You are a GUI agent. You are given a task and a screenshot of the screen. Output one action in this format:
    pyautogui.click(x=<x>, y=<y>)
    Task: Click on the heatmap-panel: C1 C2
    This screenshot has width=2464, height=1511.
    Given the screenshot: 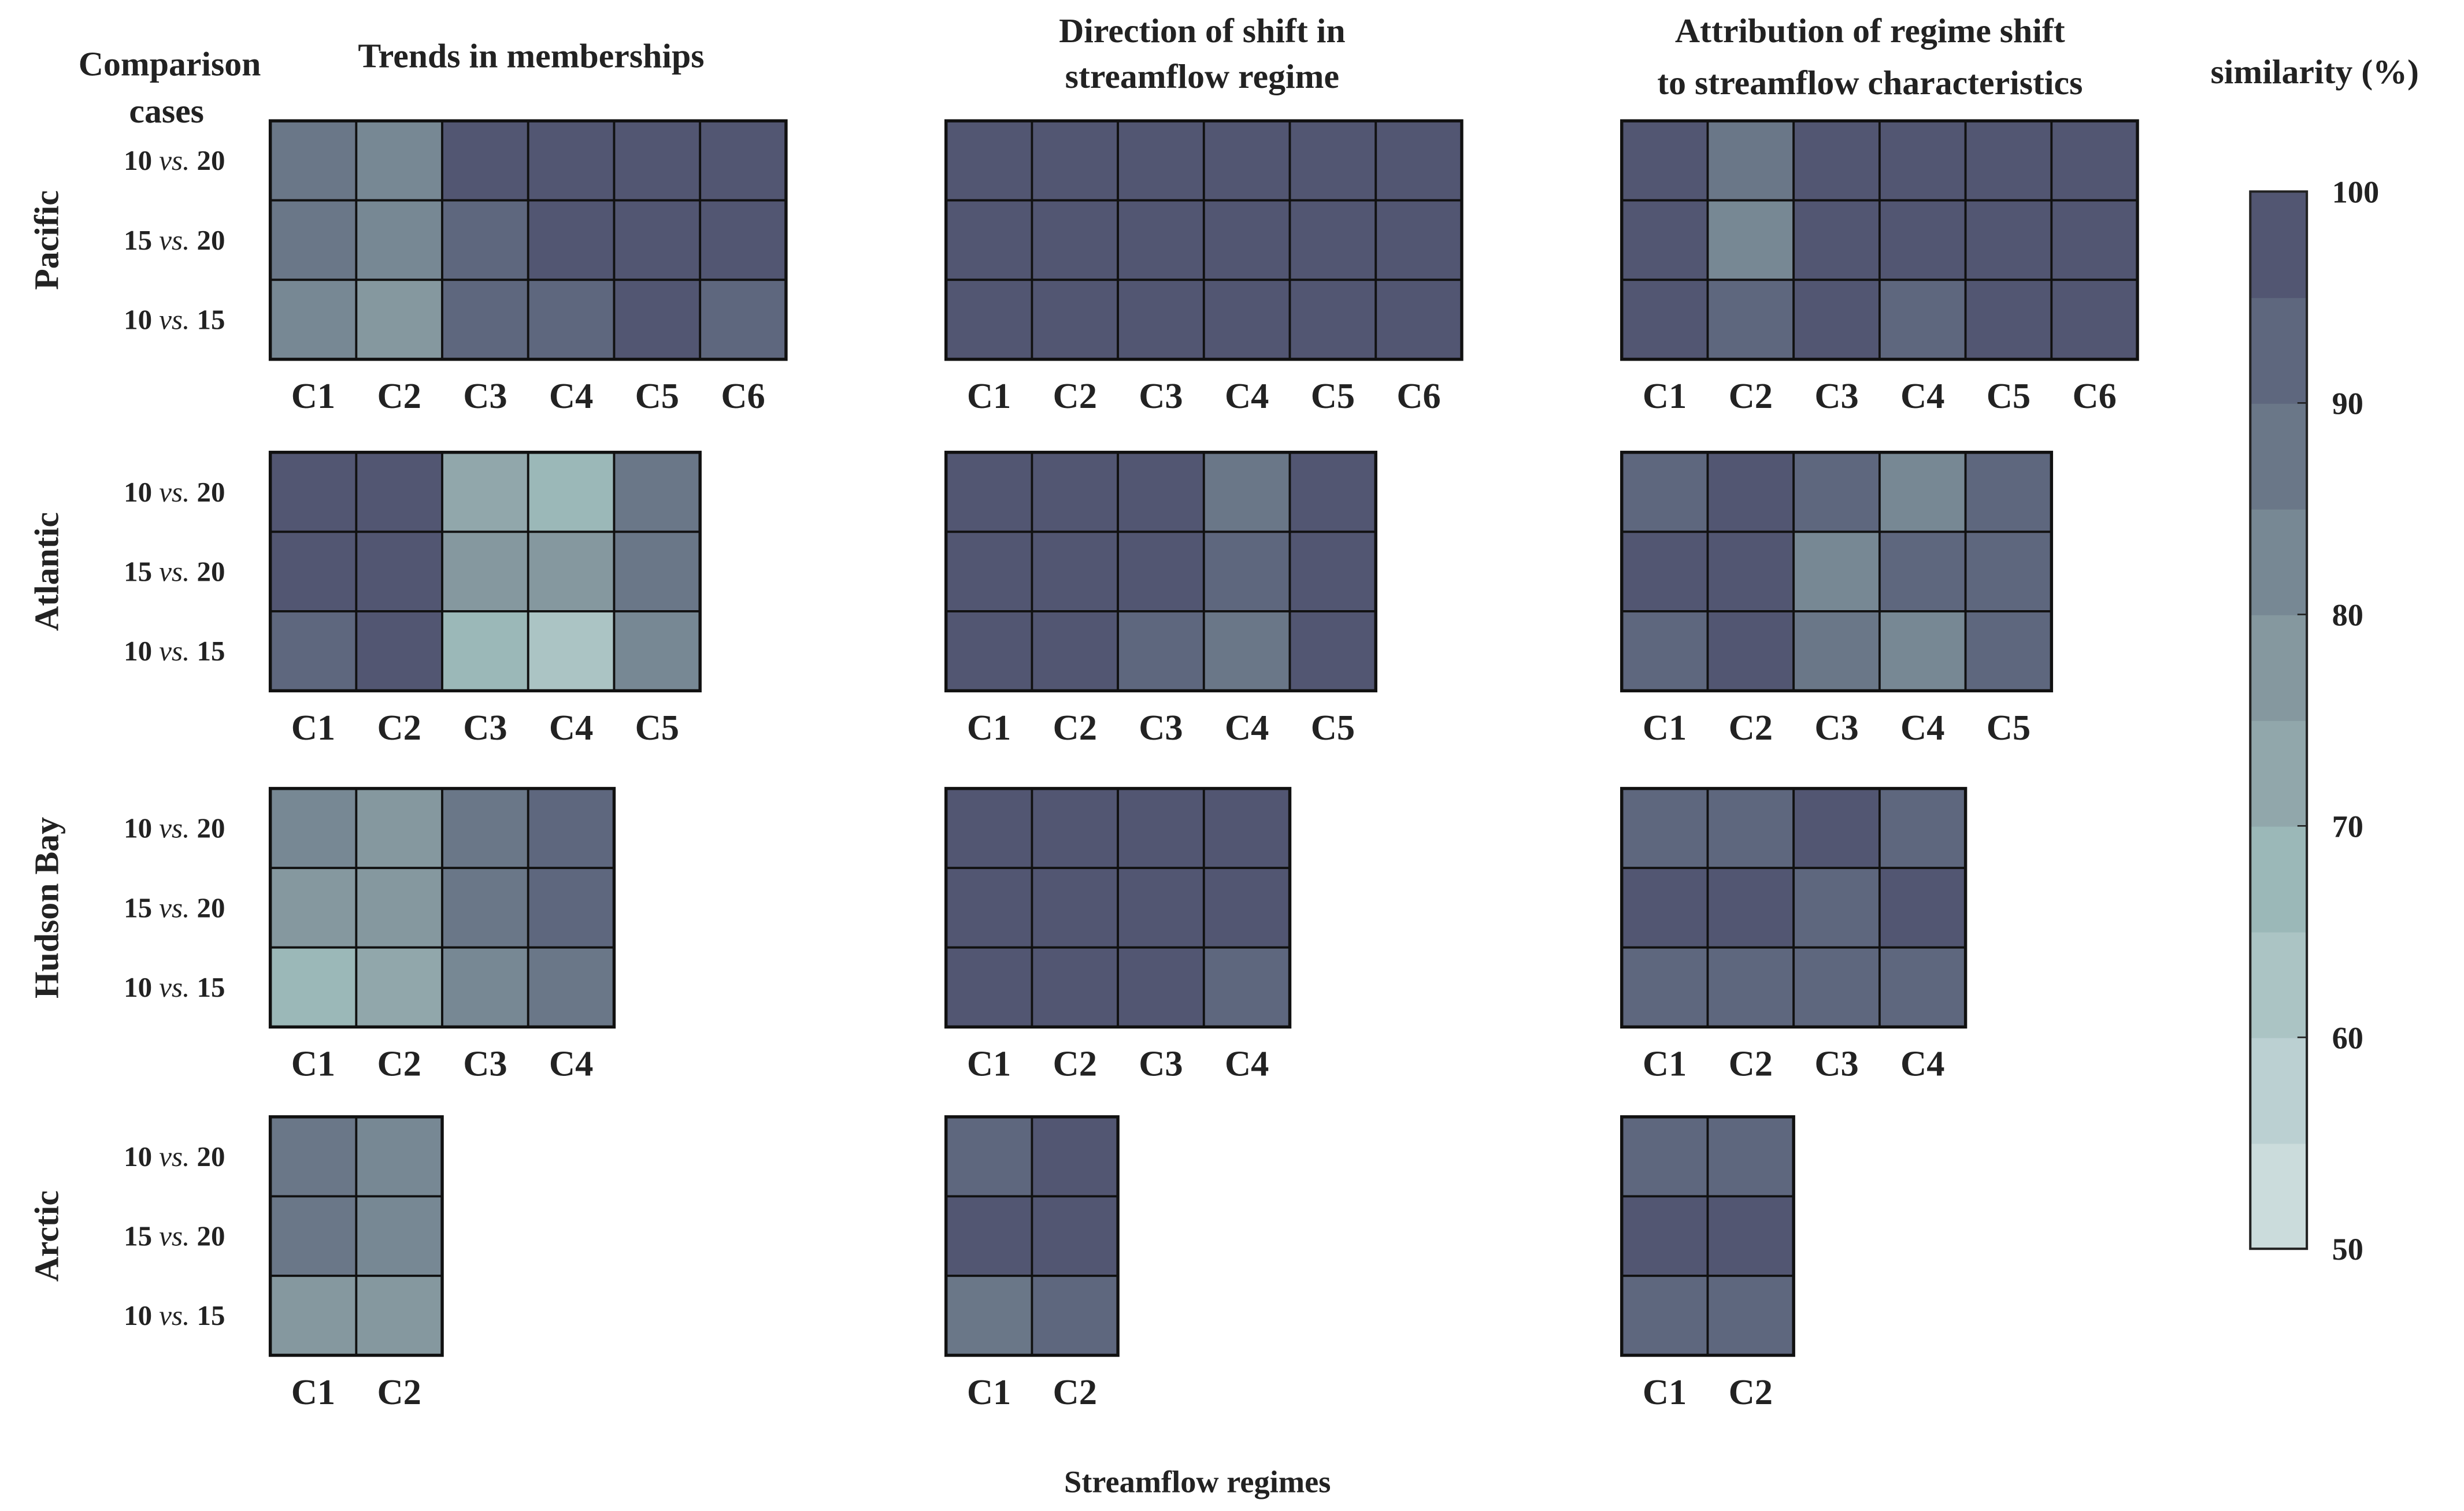 What is the action you would take?
    pyautogui.click(x=356, y=1263)
    